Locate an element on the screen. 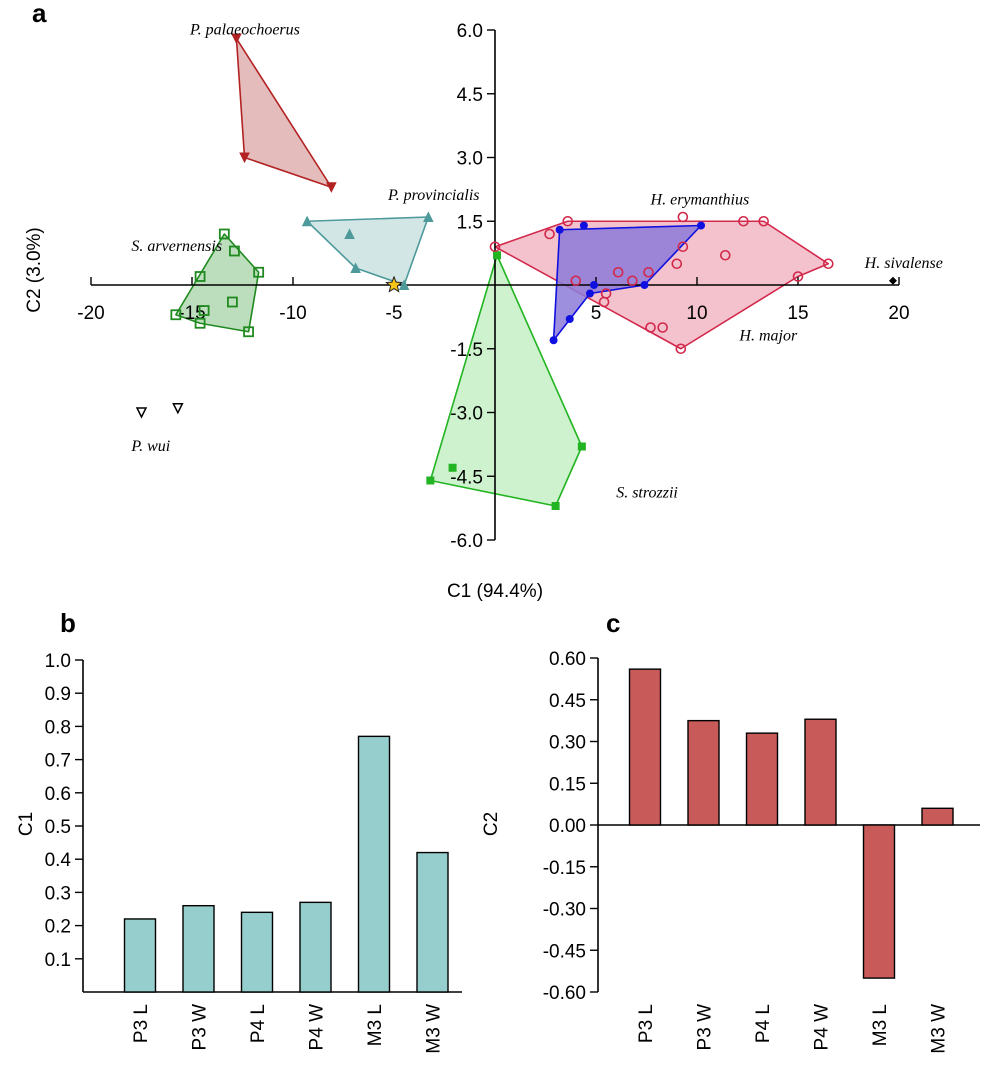 The width and height of the screenshot is (992, 1083). y-tick-label: 0.3 is located at coordinates (58, 893).